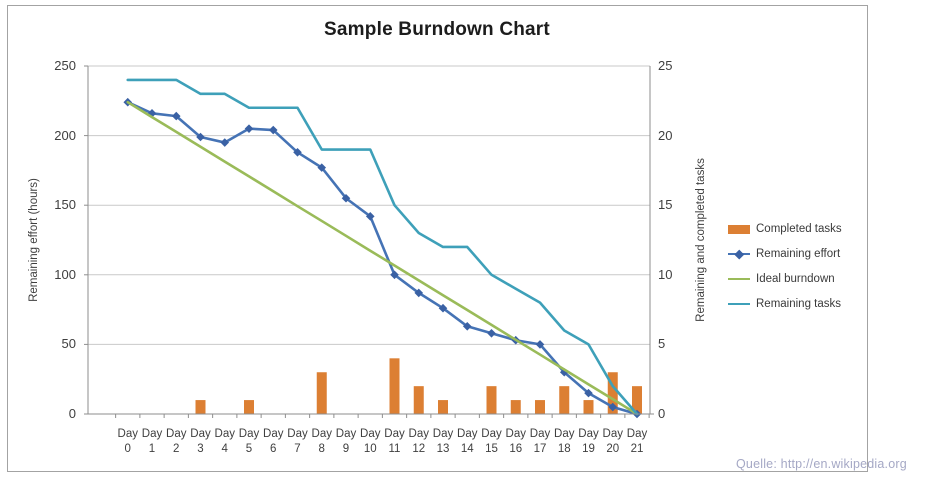  I want to click on legend-item: Ideal burndown, so click(803, 278).